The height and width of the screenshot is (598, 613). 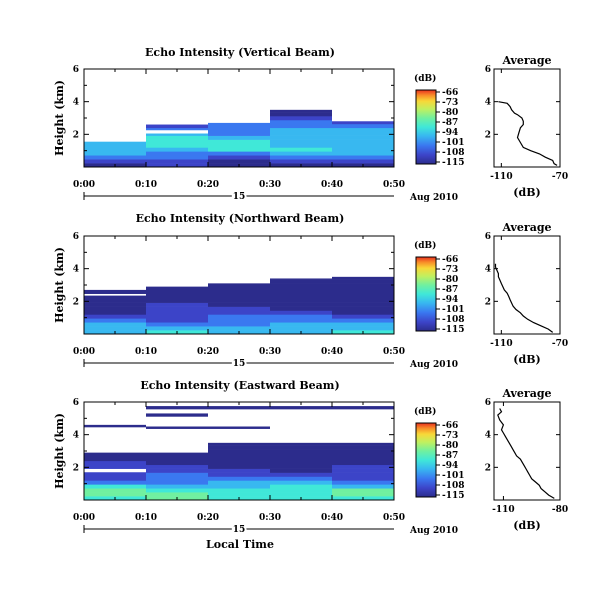 What do you see at coordinates (450, 280) in the screenshot?
I see `colorbar-tick-label: -80` at bounding box center [450, 280].